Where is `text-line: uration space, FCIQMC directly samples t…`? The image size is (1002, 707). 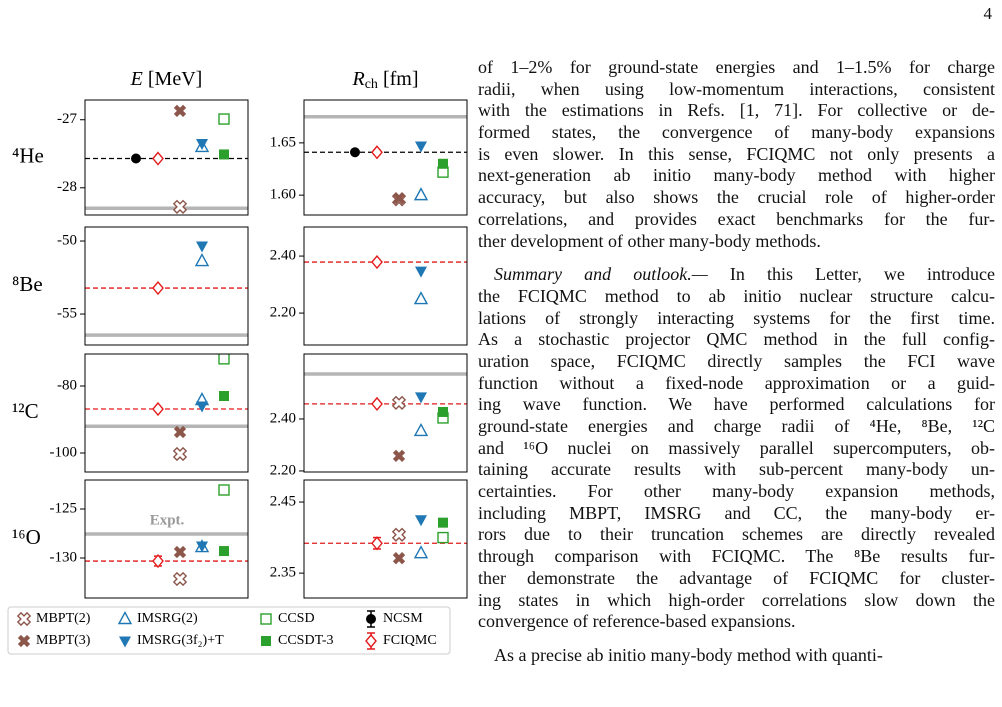
text-line: uration space, FCIQMC directly samples t… is located at coordinates (736, 360).